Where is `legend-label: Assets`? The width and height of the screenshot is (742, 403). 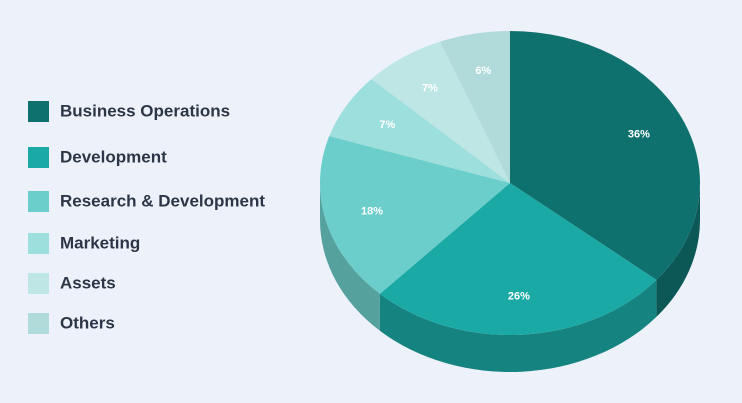
legend-label: Assets is located at coordinates (88, 282).